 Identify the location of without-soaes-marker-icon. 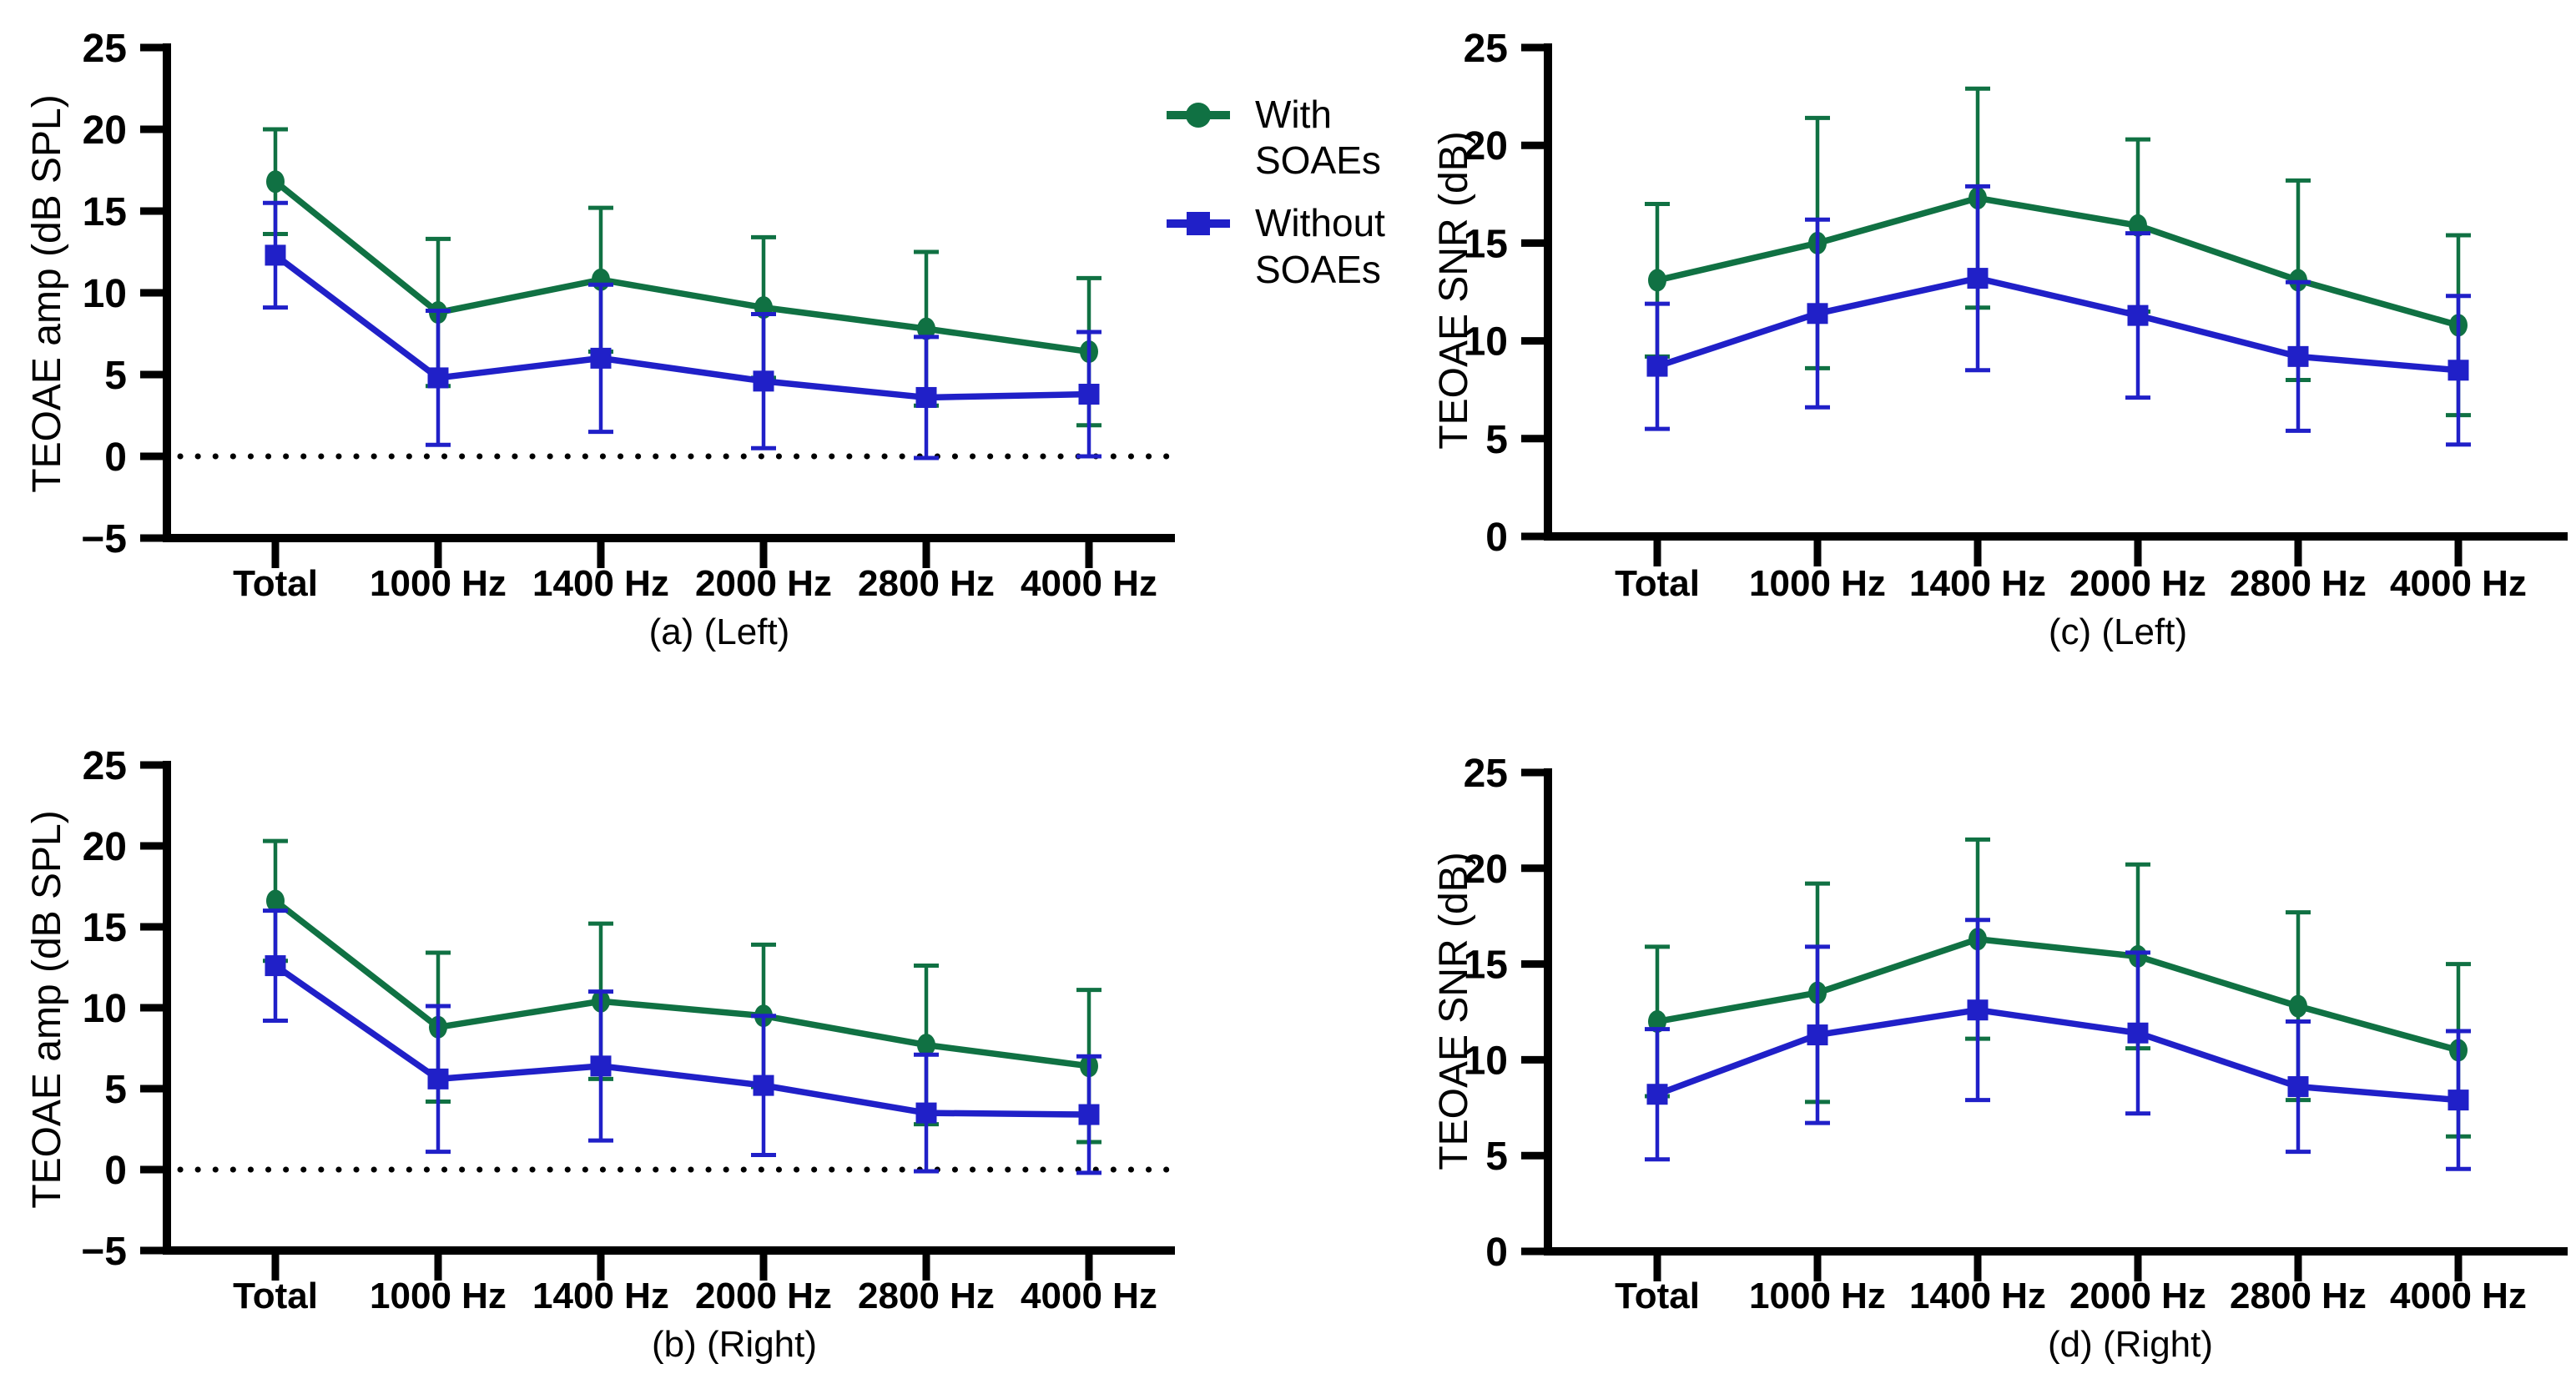
(1198, 224).